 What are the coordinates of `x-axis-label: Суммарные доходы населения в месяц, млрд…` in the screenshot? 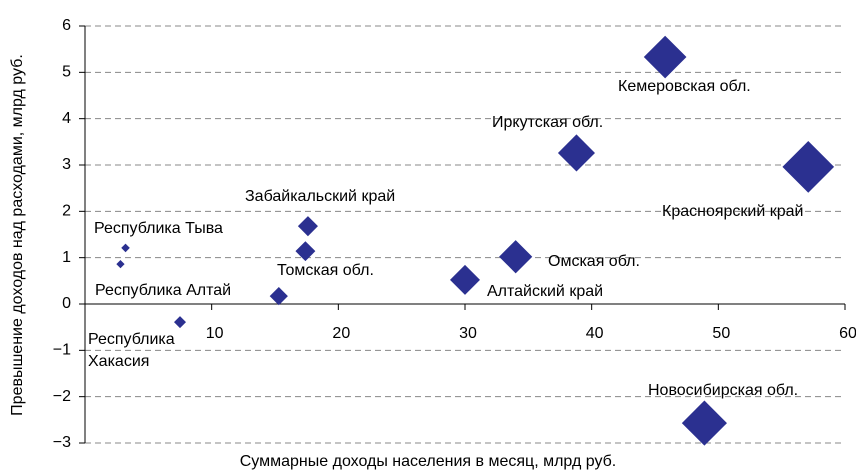 It's located at (428, 461).